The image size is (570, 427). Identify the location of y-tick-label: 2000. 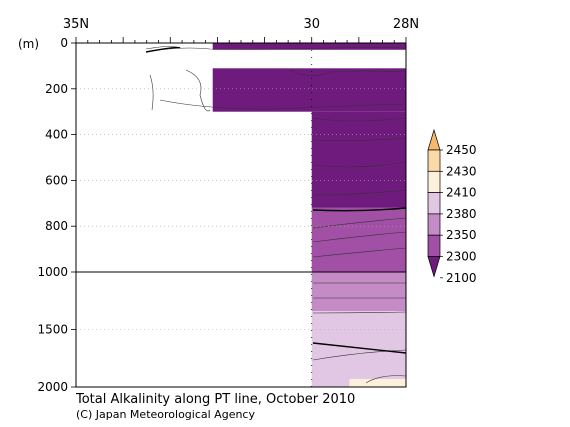
(52, 387).